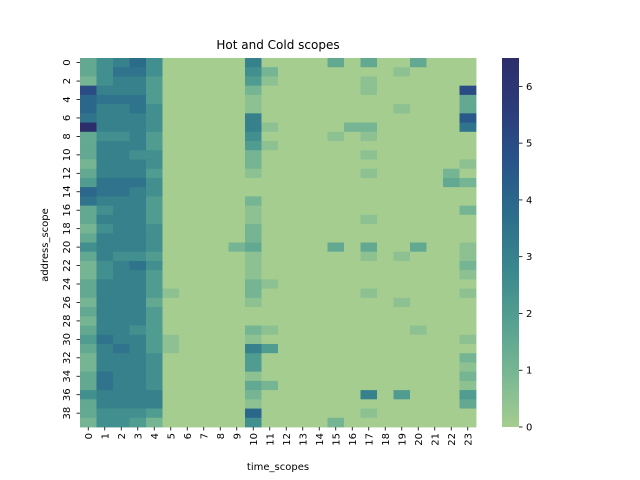 The height and width of the screenshot is (480, 640). I want to click on x-tick-label: 19, so click(402, 439).